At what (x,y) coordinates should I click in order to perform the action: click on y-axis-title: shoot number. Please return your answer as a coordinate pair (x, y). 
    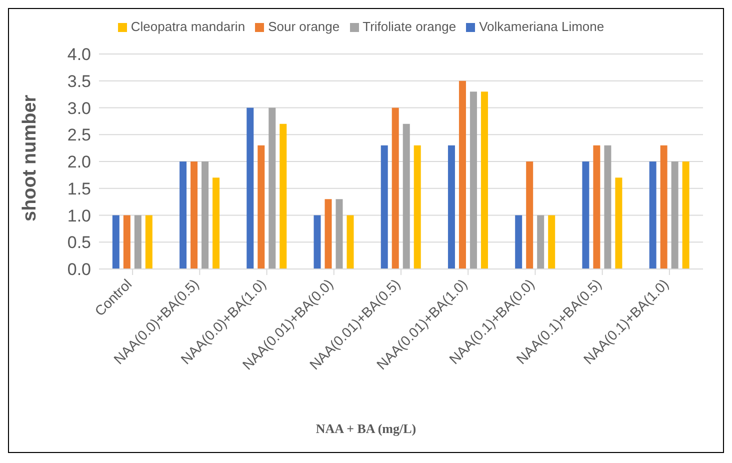
    Looking at the image, I should click on (30, 158).